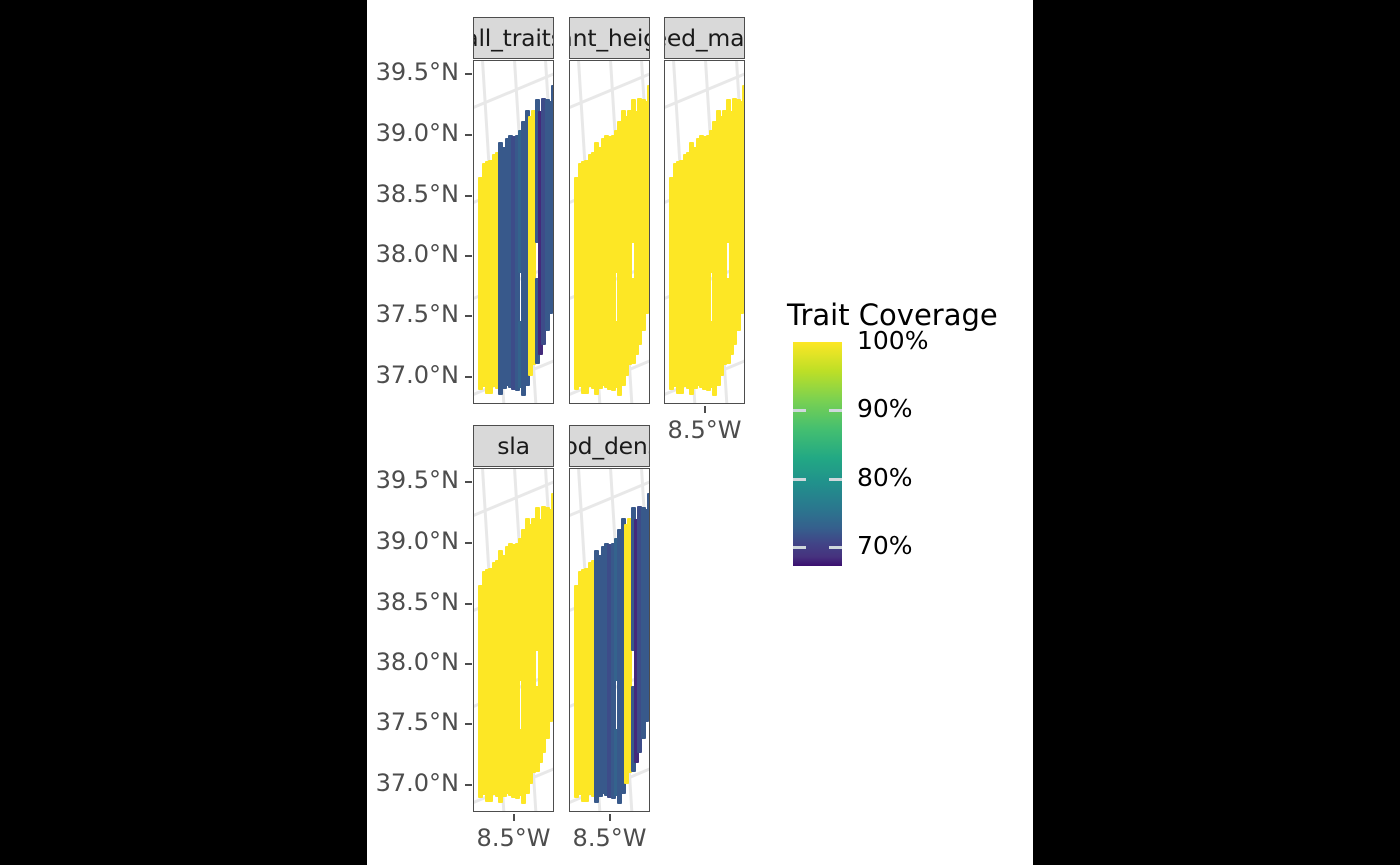 Image resolution: width=1400 pixels, height=865 pixels. What do you see at coordinates (513, 38) in the screenshot?
I see `facet-strip-all_traits: all_traits` at bounding box center [513, 38].